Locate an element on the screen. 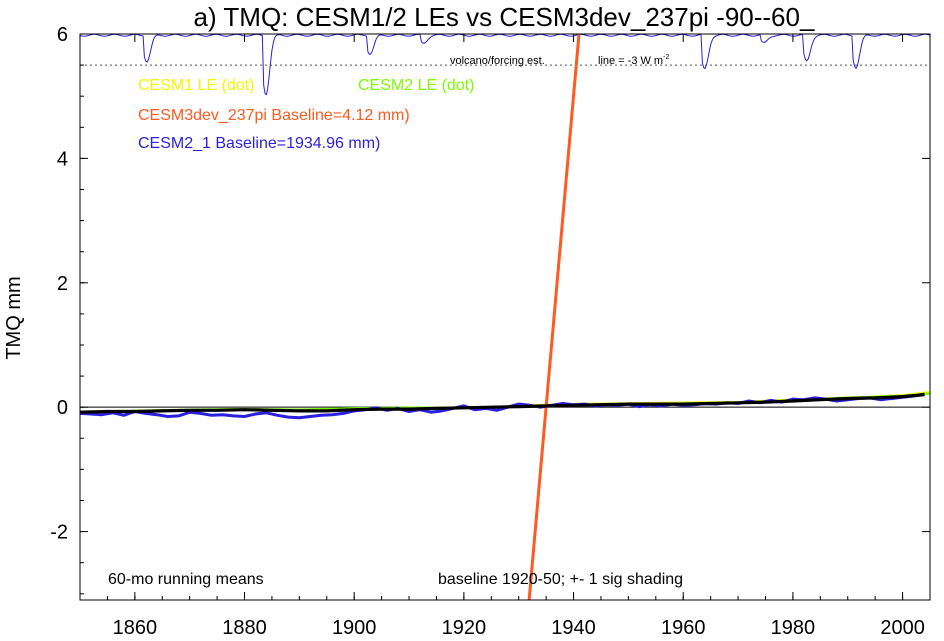 This screenshot has height=641, width=944. legend-cesm2-1: CESM2_1 Baseline=1934.96 mm) is located at coordinates (259, 143).